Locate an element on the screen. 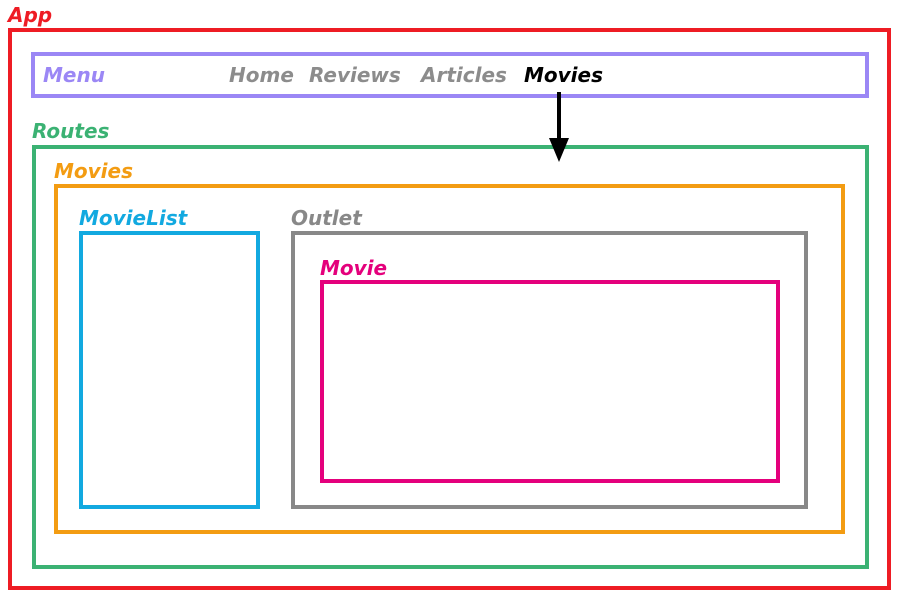 The height and width of the screenshot is (600, 900). nav-item-home: Home is located at coordinates (261, 75).